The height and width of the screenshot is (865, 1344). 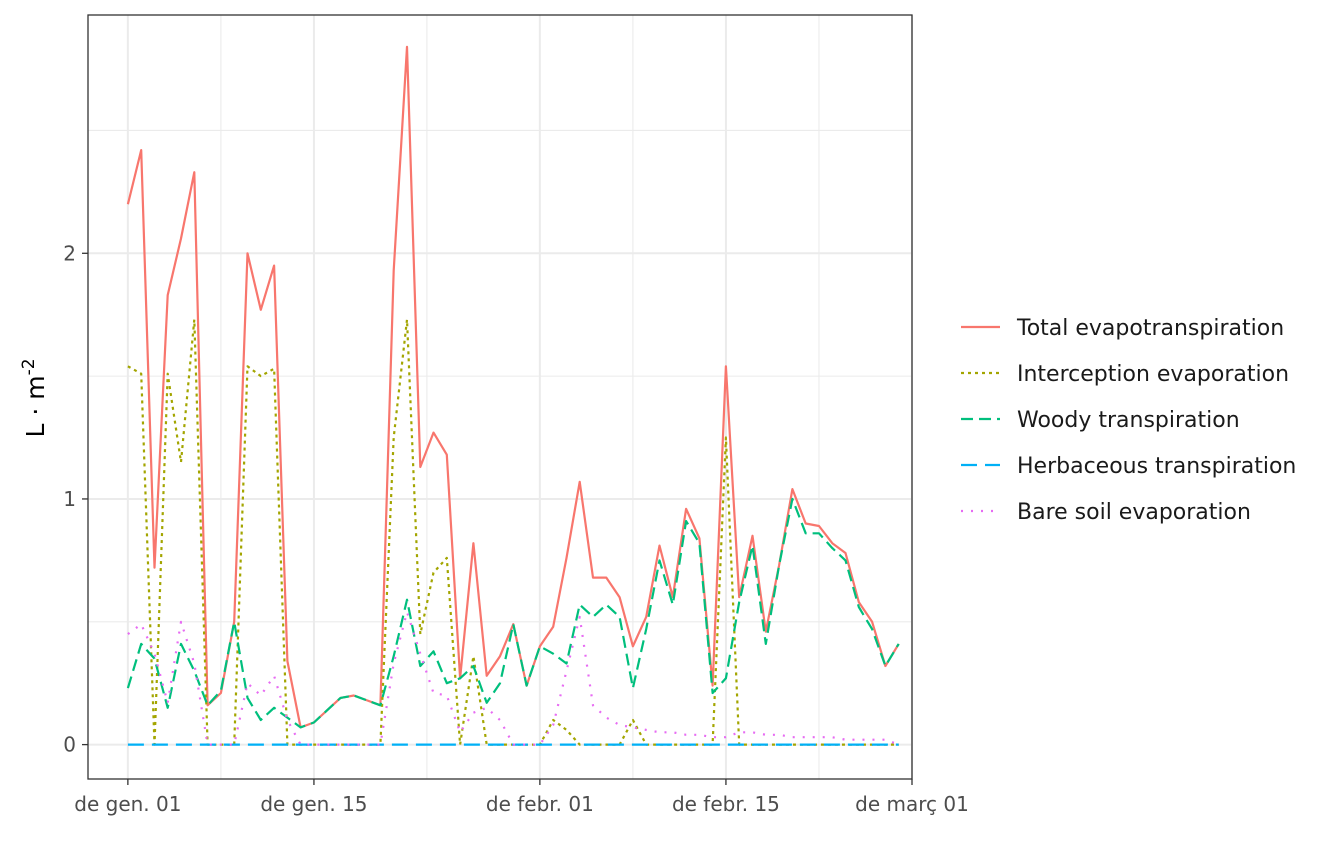 I want to click on y-axis-title: L · m-2, so click(x=34, y=397).